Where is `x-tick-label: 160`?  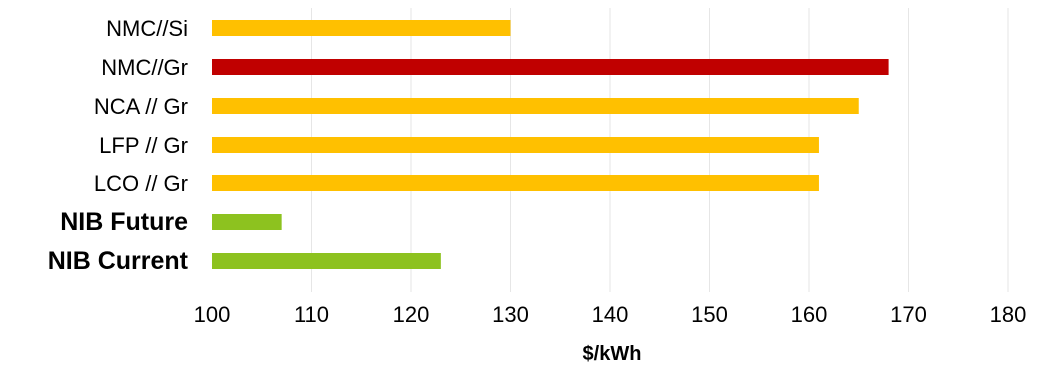
x-tick-label: 160 is located at coordinates (809, 314).